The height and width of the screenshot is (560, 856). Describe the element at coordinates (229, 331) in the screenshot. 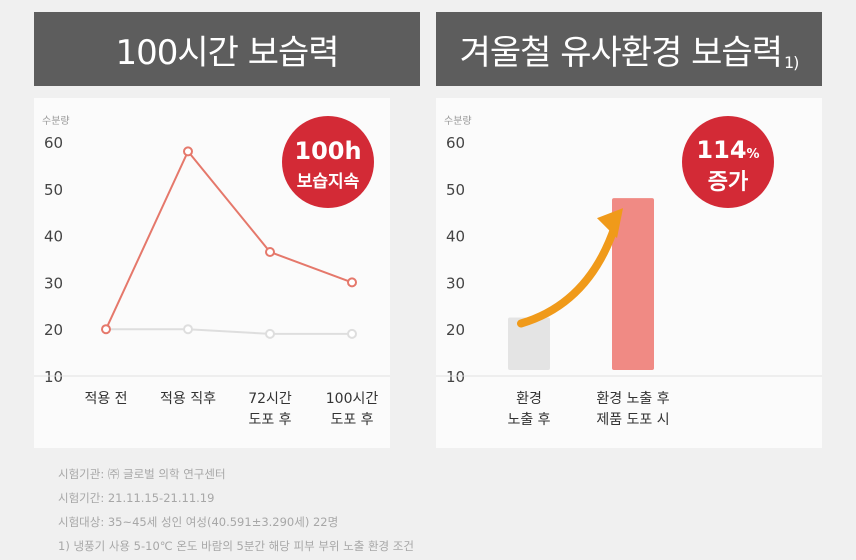

I see `baseline-series-line` at that location.